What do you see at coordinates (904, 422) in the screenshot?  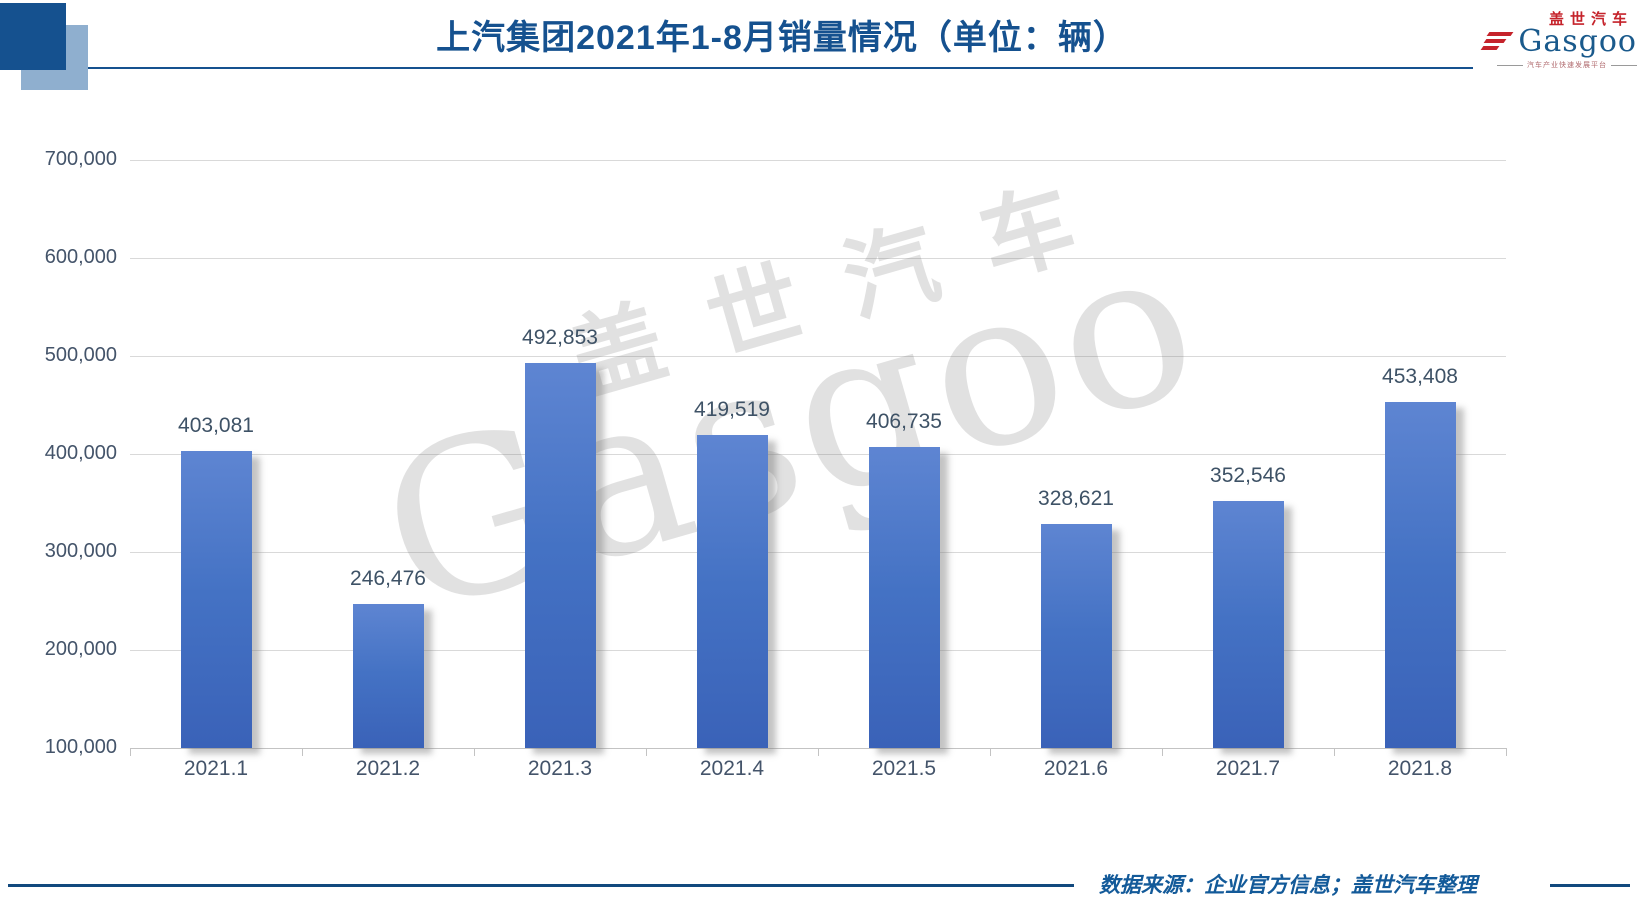 I see `bar-value-label: 406,735` at bounding box center [904, 422].